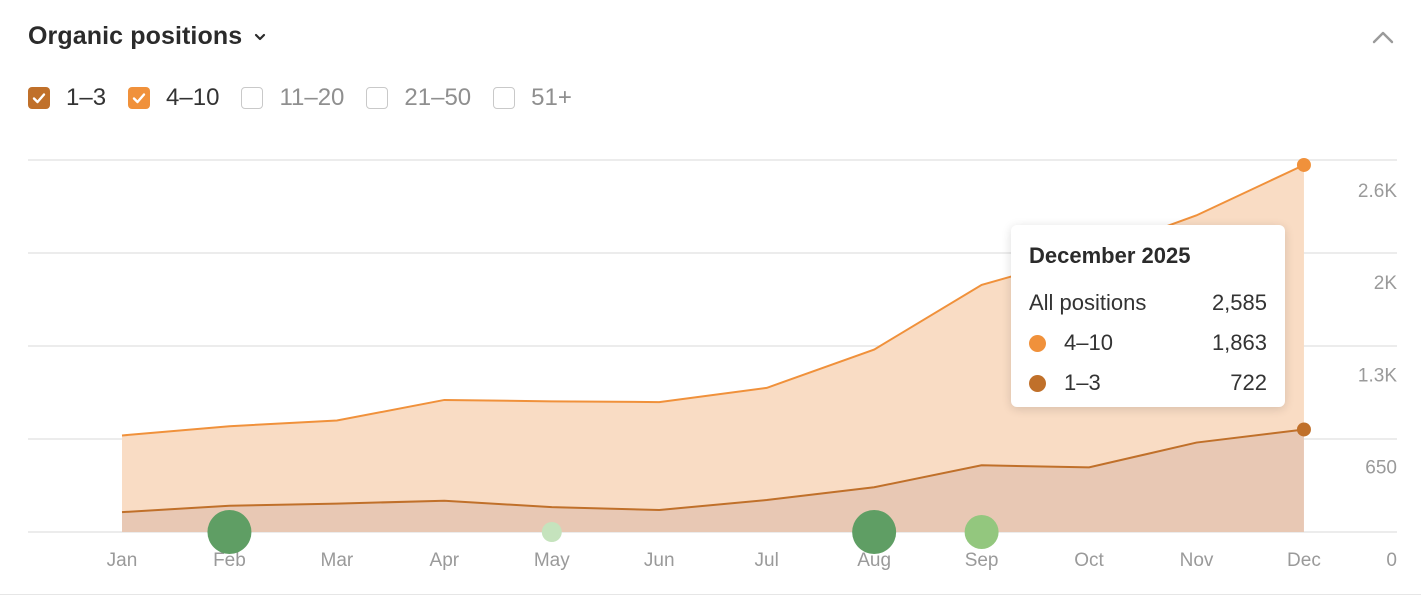 This screenshot has height=614, width=1421. What do you see at coordinates (1239, 342) in the screenshot?
I see `tooltip-value-4-10: 1,863` at bounding box center [1239, 342].